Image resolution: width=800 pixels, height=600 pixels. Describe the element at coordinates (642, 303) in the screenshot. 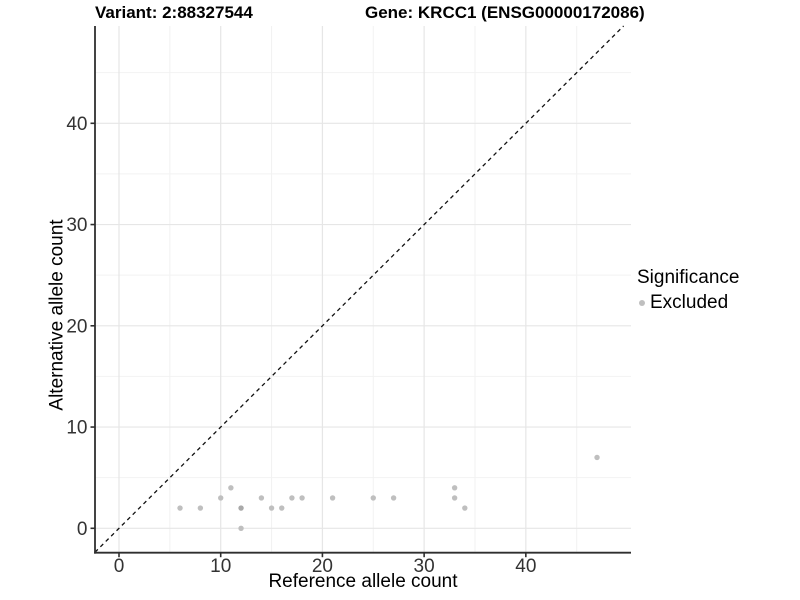

I see `excluded-point-icon` at that location.